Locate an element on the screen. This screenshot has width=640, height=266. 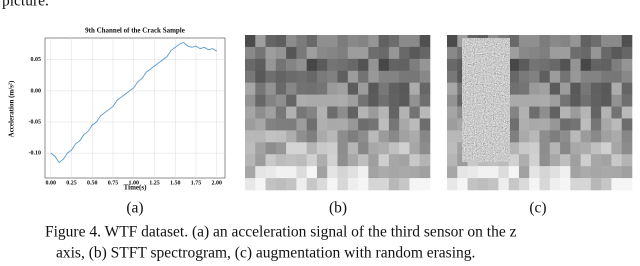
x-tick-label: 0.25 is located at coordinates (71, 183).